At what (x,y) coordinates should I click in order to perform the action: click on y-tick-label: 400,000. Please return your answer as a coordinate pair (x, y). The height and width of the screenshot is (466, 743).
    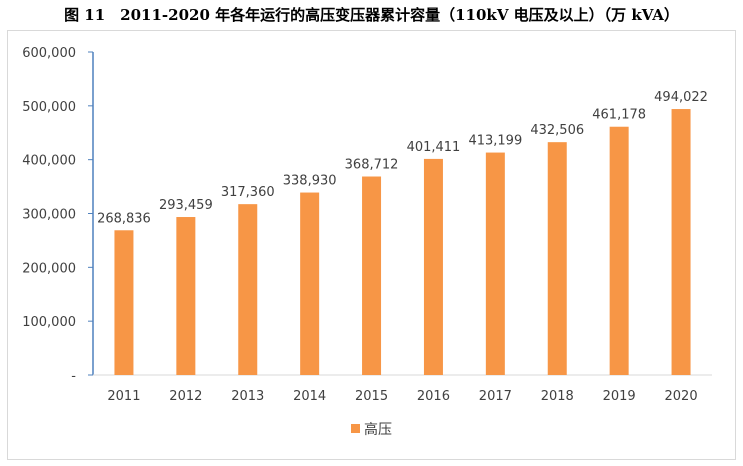
    Looking at the image, I should click on (49, 161).